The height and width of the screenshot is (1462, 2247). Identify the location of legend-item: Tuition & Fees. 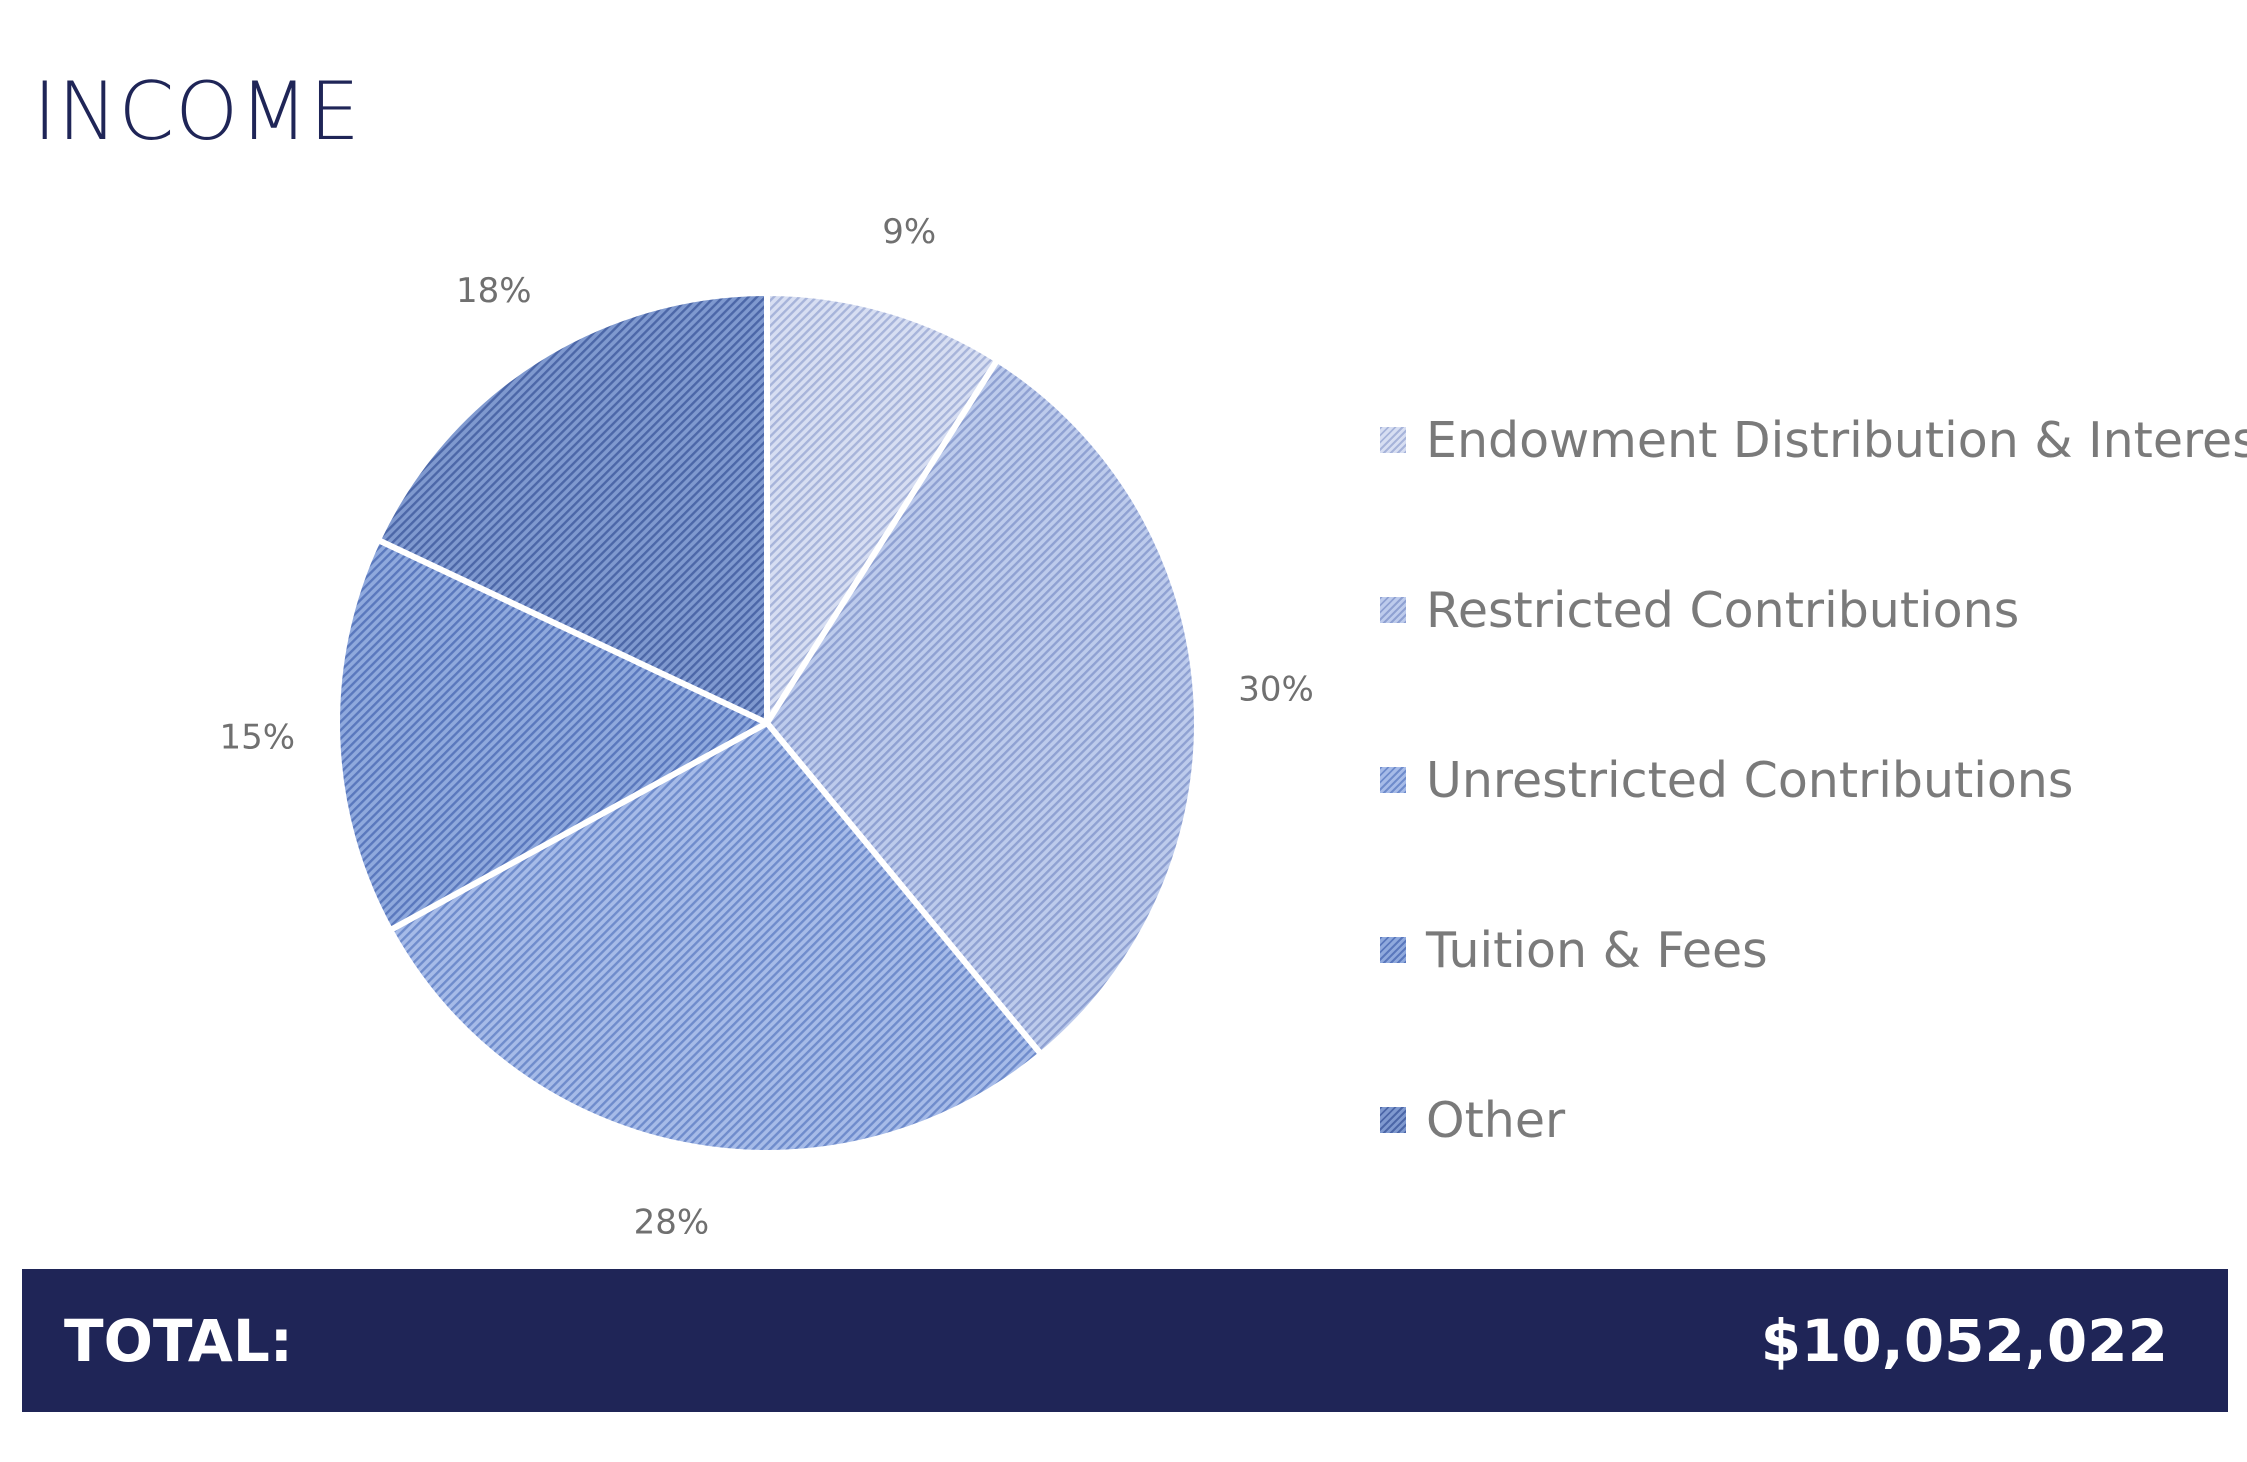
(1813, 950).